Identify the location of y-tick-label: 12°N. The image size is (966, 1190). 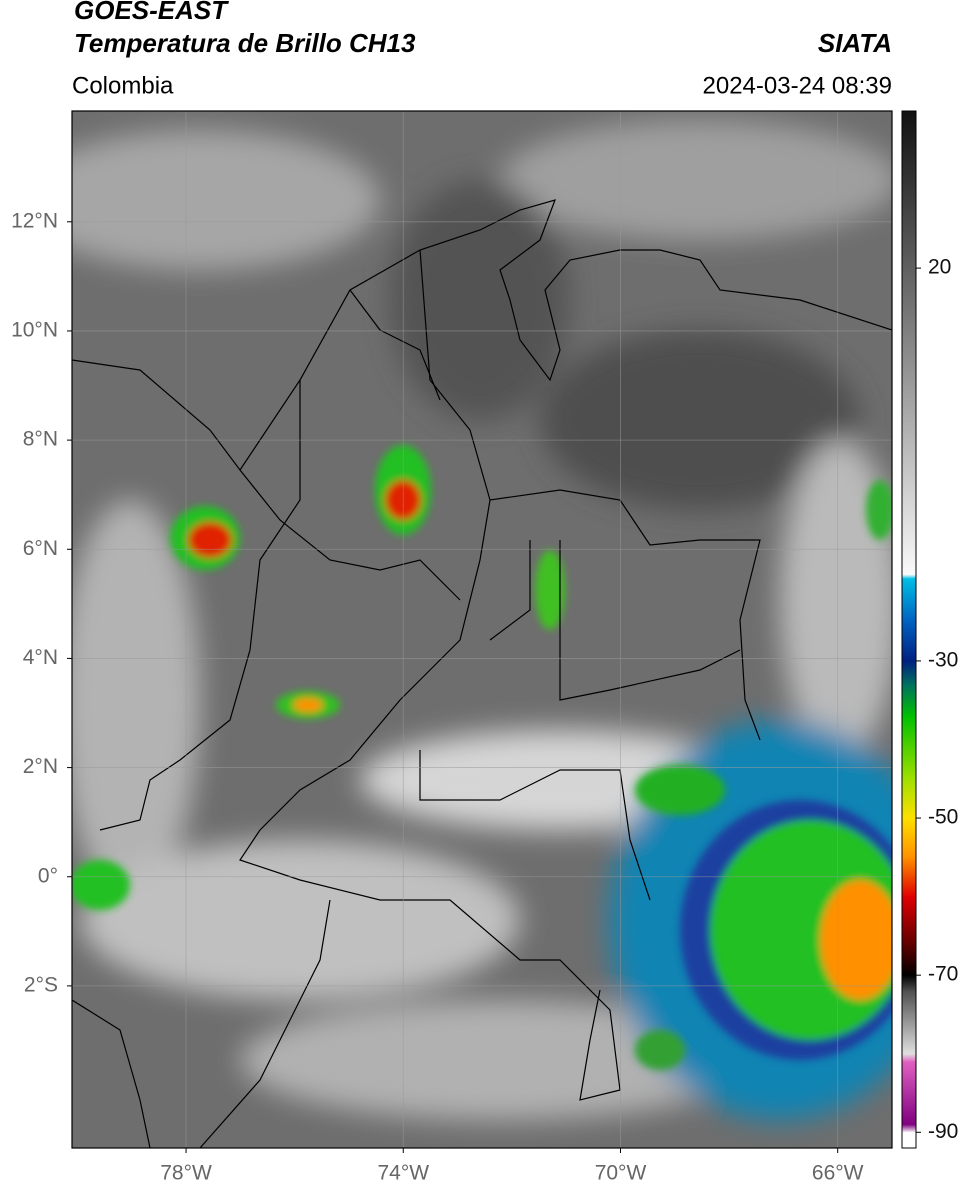
(34, 220).